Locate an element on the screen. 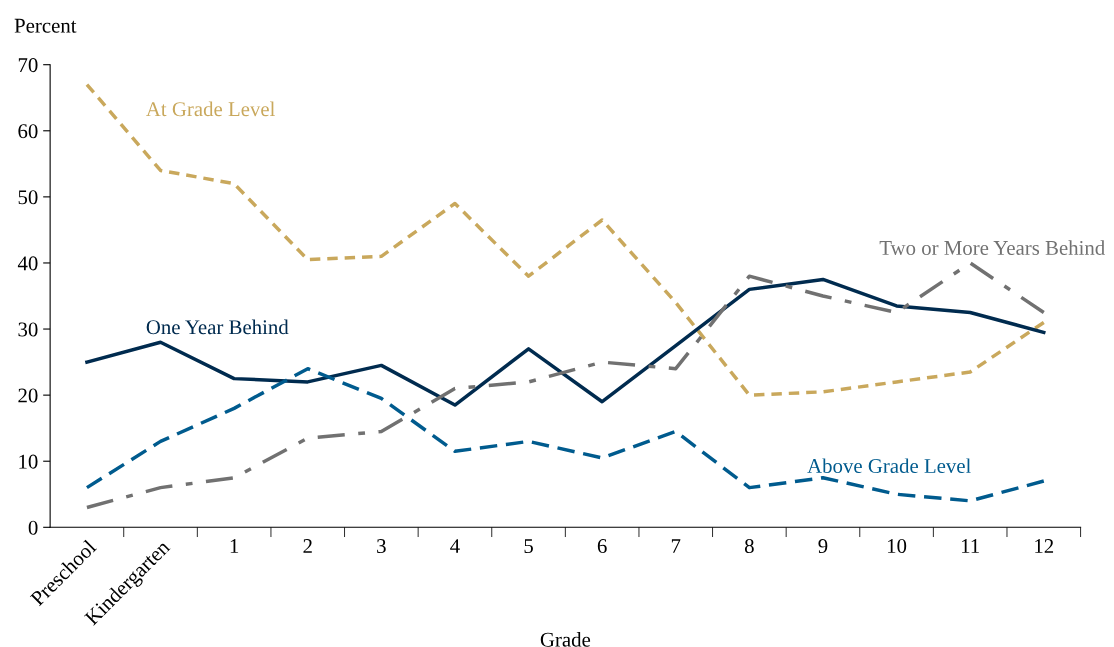  x-tick-label: 1 is located at coordinates (234, 546).